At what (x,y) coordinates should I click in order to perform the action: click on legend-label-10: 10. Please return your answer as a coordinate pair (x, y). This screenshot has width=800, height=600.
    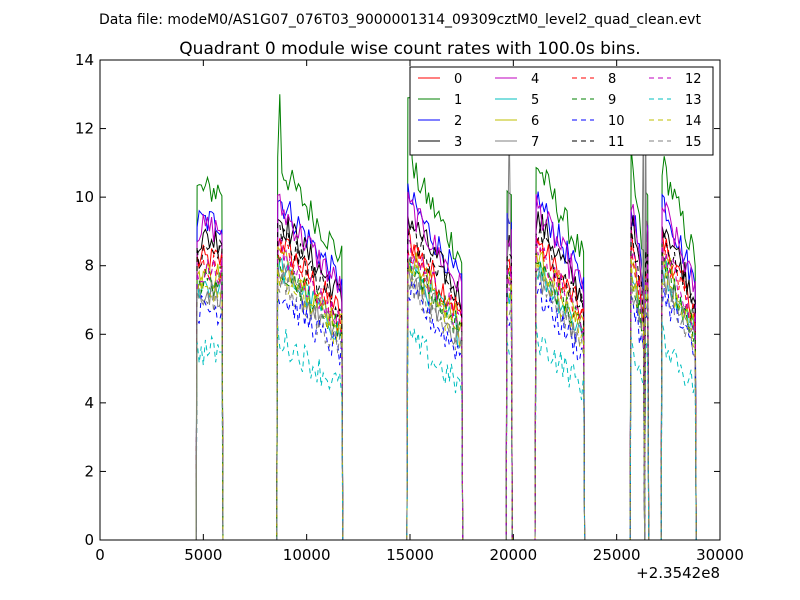
    Looking at the image, I should click on (616, 121).